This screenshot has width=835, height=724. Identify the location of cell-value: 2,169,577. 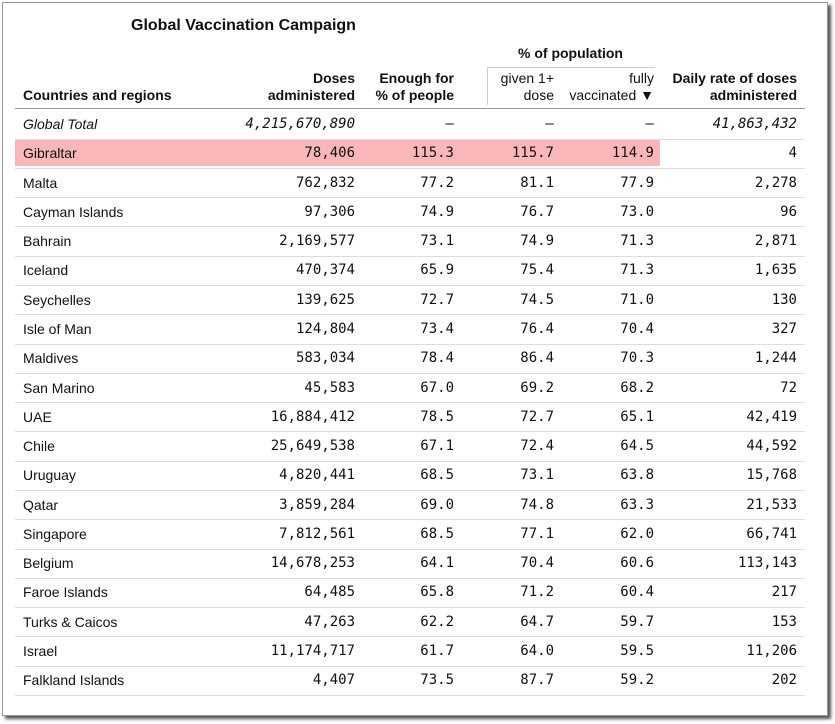
(317, 241).